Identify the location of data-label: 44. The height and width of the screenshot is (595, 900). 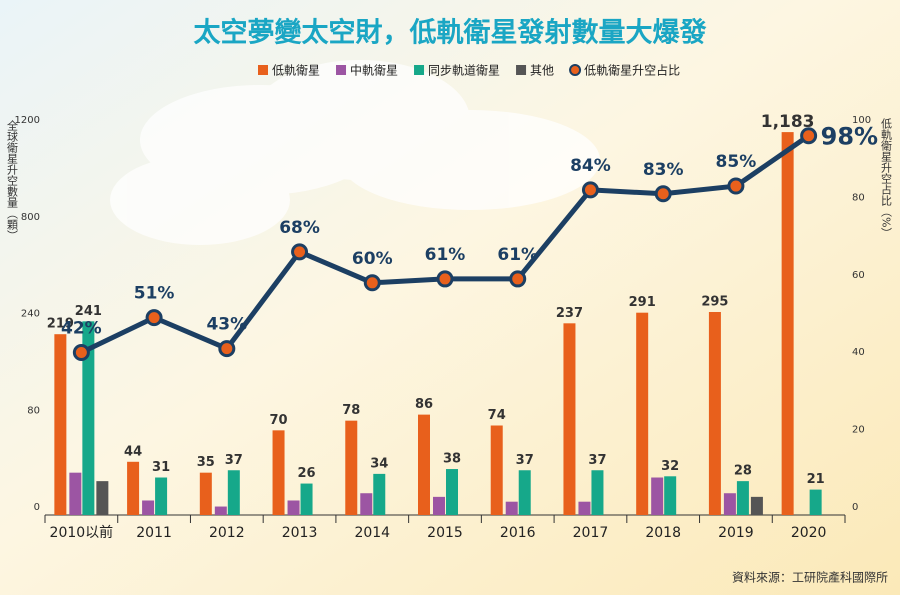
(133, 451).